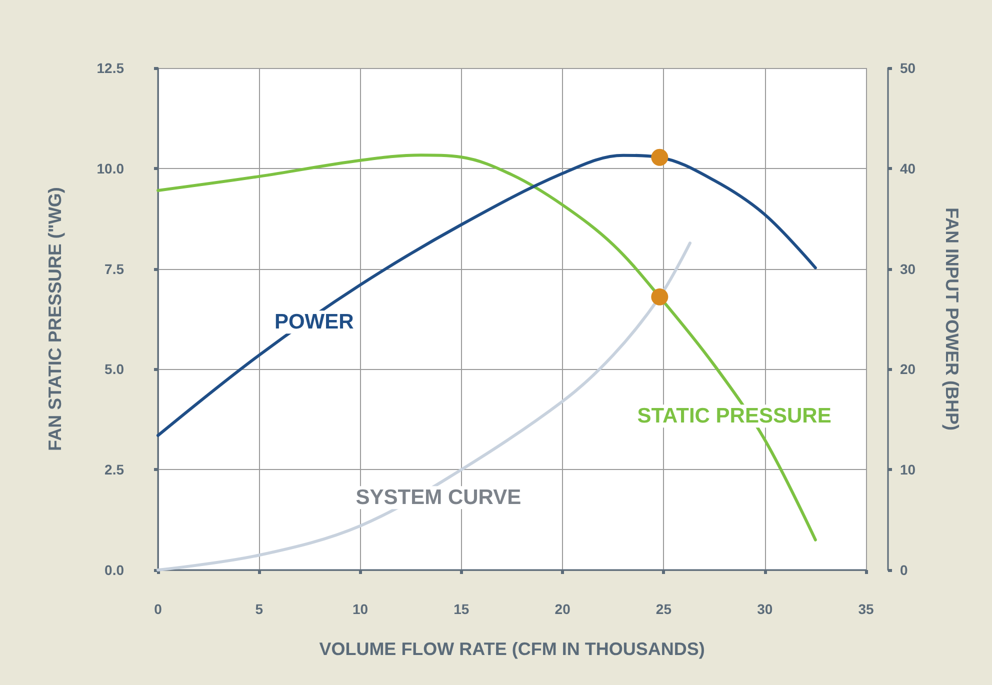 The width and height of the screenshot is (992, 685). What do you see at coordinates (114, 369) in the screenshot?
I see `y-tick-label: 5.0` at bounding box center [114, 369].